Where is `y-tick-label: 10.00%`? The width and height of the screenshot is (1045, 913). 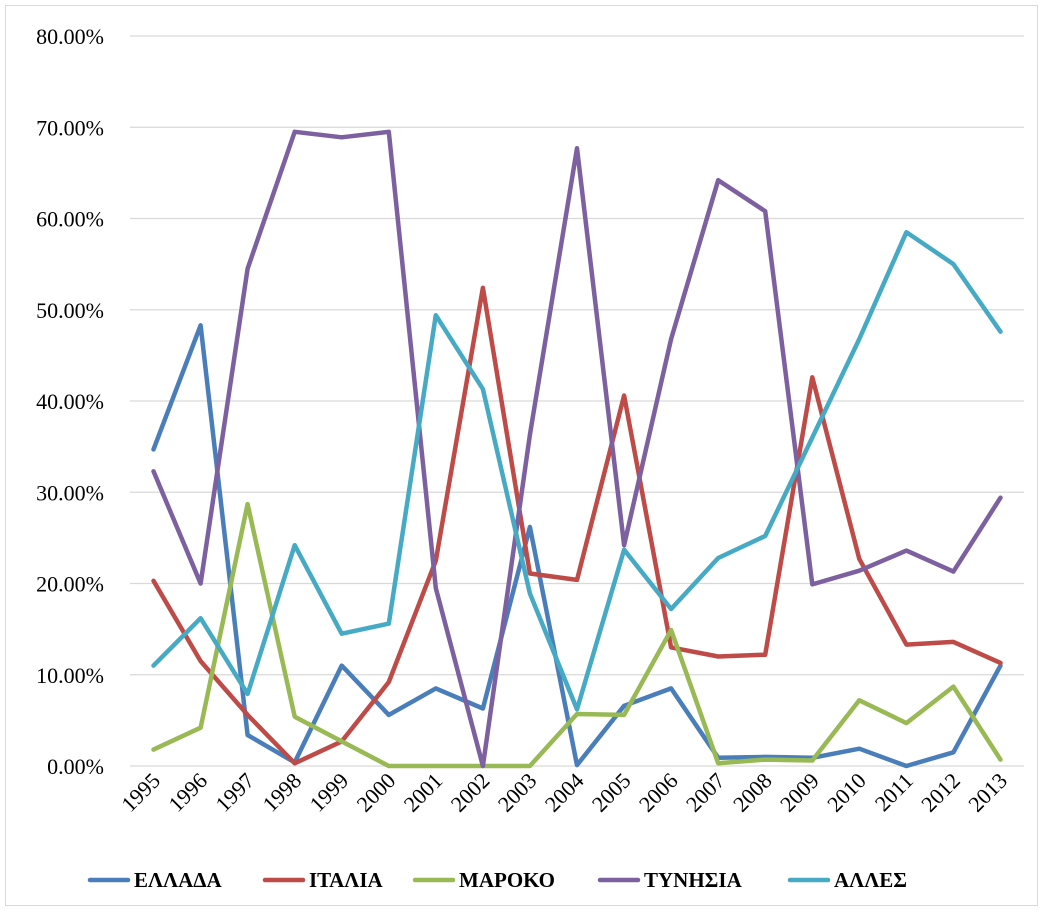 y-tick-label: 10.00% is located at coordinates (70, 675).